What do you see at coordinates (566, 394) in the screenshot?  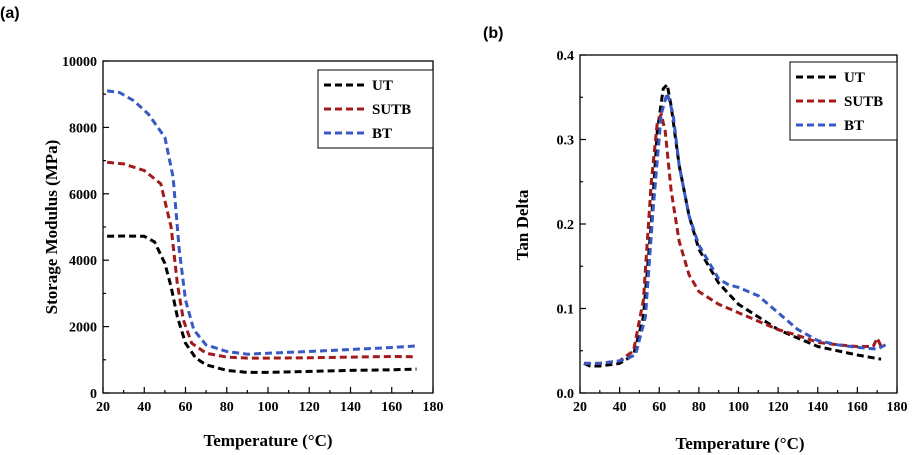 I see `y-tick-label: 0.0` at bounding box center [566, 394].